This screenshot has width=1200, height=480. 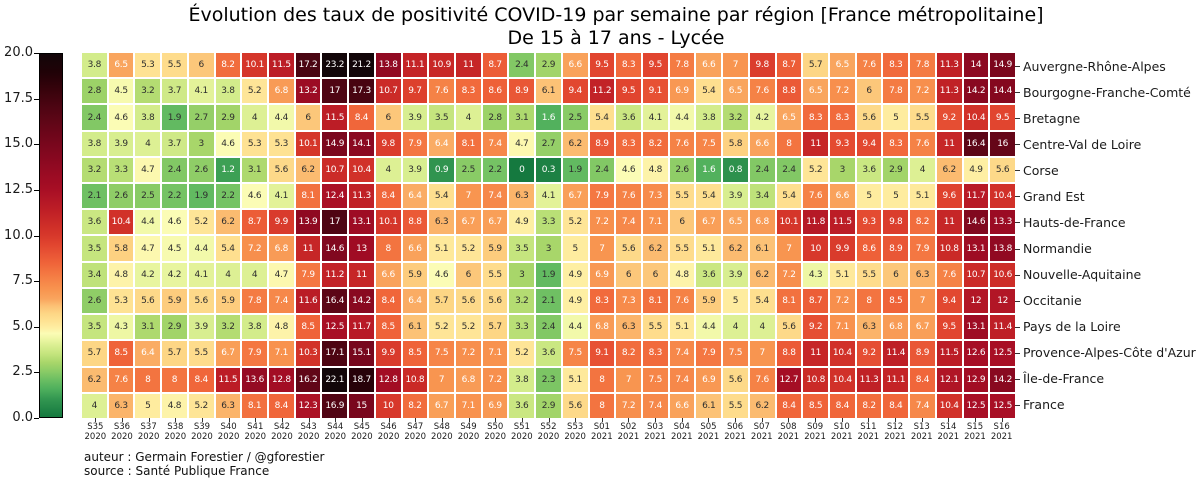 I want to click on heatmap-cell: 7.3, so click(x=628, y=301).